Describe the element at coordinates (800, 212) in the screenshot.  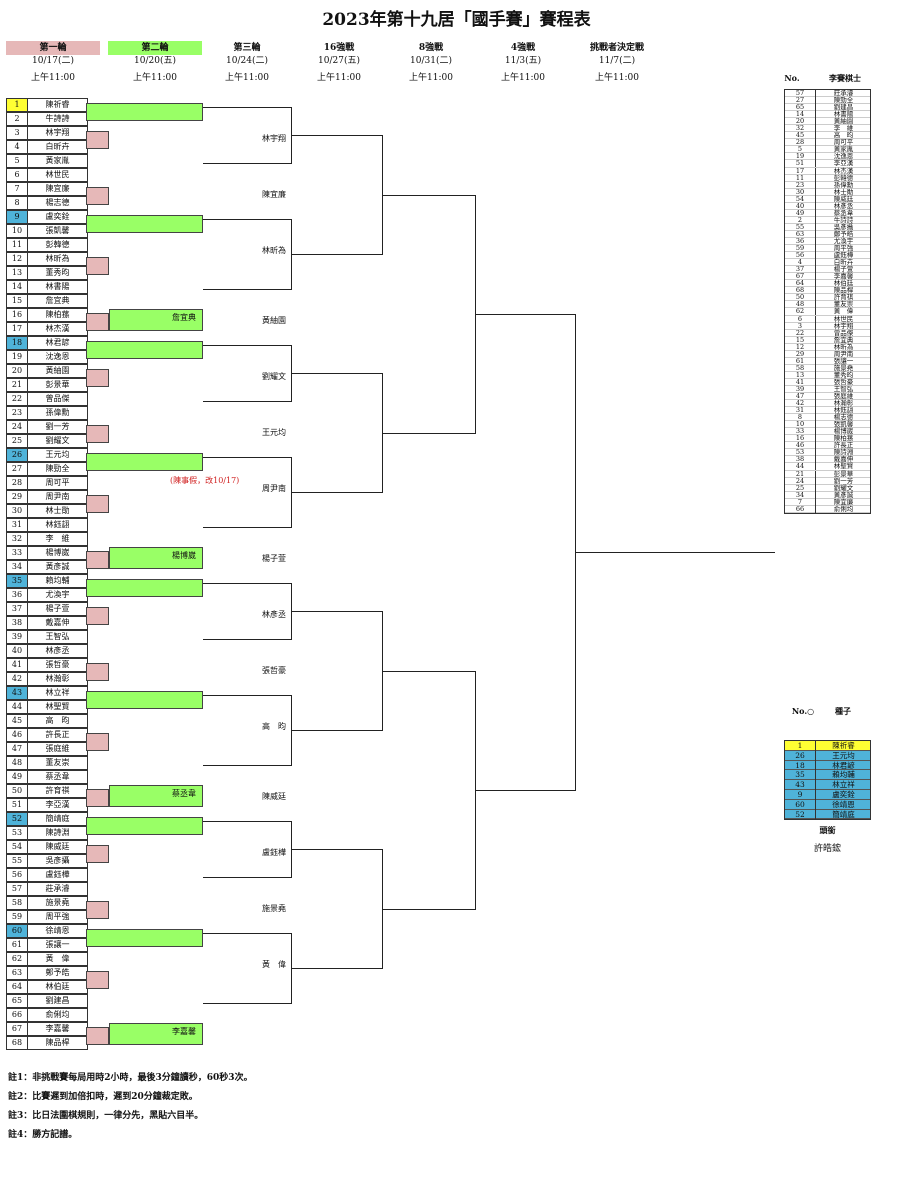
I see `referee-number: 49` at that location.